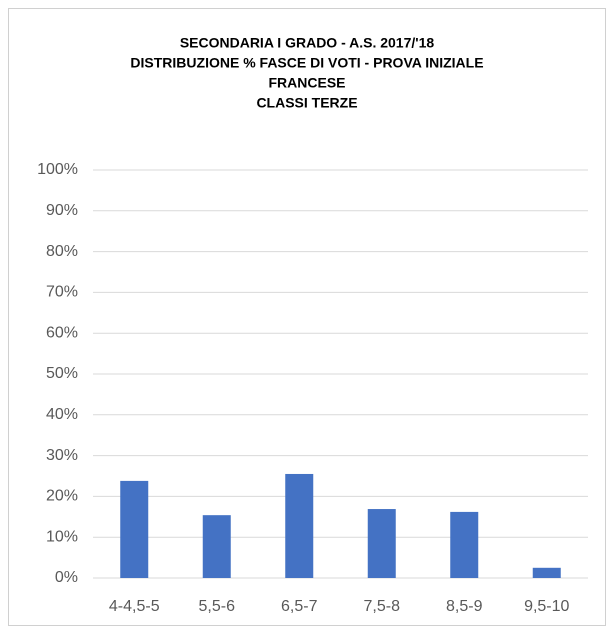 Image resolution: width=614 pixels, height=633 pixels. What do you see at coordinates (546, 606) in the screenshot?
I see `x-tick-label: 9,5-10` at bounding box center [546, 606].